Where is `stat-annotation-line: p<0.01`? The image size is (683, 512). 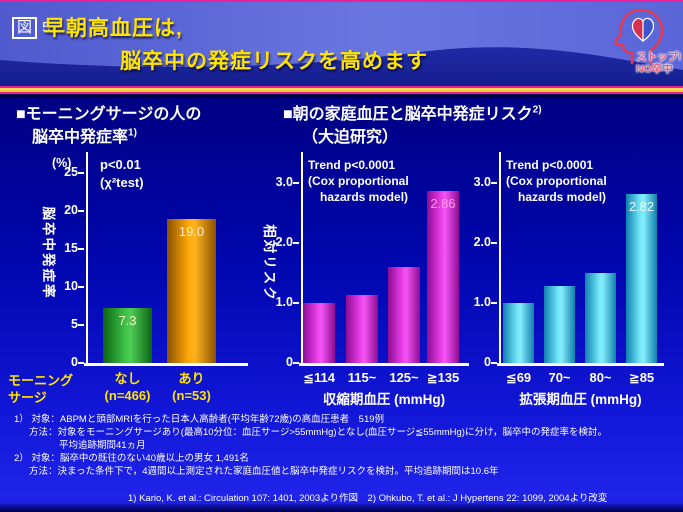
stat-annotation-line: p<0.01 is located at coordinates (120, 164).